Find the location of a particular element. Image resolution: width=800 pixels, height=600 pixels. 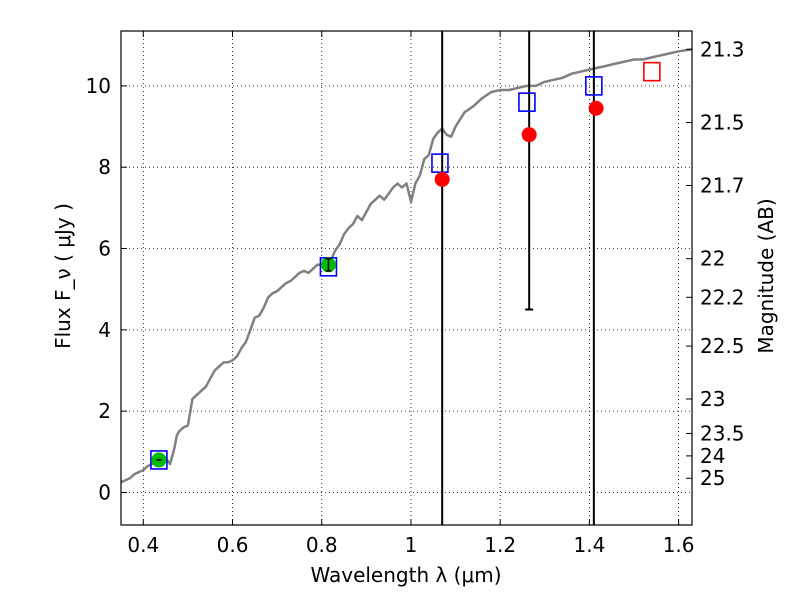

right-tick-label: 22 is located at coordinates (712, 259).